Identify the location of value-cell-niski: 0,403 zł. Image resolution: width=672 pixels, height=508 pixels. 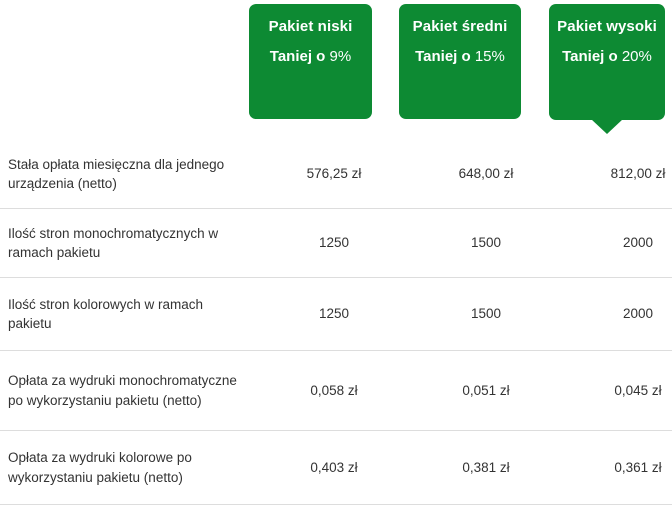
(334, 467).